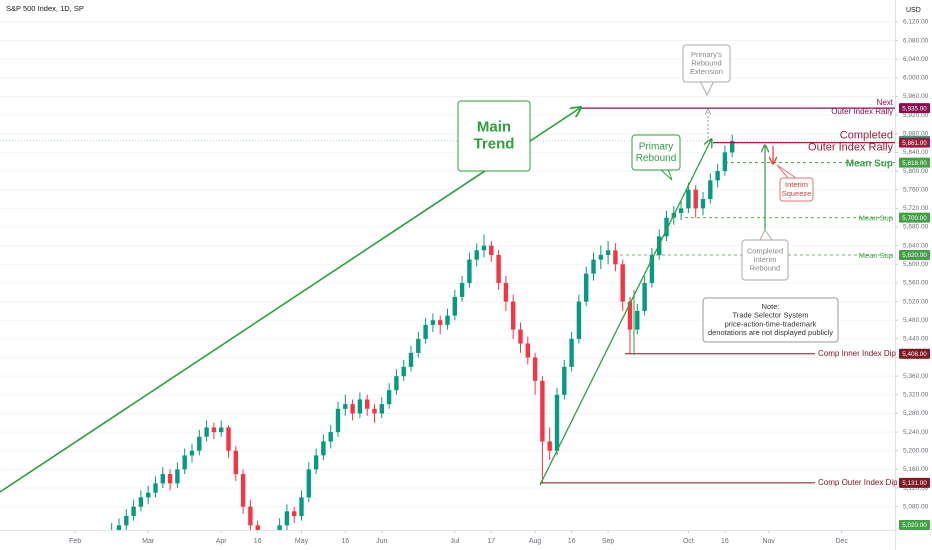 Image resolution: width=932 pixels, height=550 pixels. Describe the element at coordinates (914, 483) in the screenshot. I see `price-box-label: 5,131.00` at that location.